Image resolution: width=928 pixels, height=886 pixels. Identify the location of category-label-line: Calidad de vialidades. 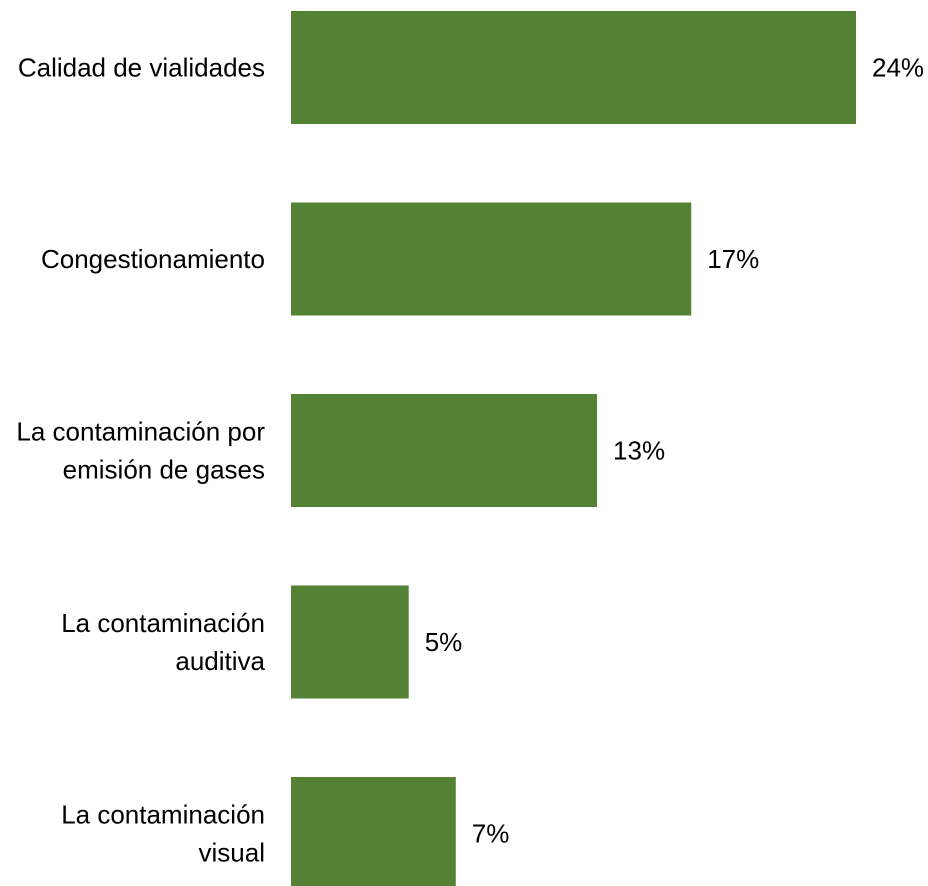
(141, 68).